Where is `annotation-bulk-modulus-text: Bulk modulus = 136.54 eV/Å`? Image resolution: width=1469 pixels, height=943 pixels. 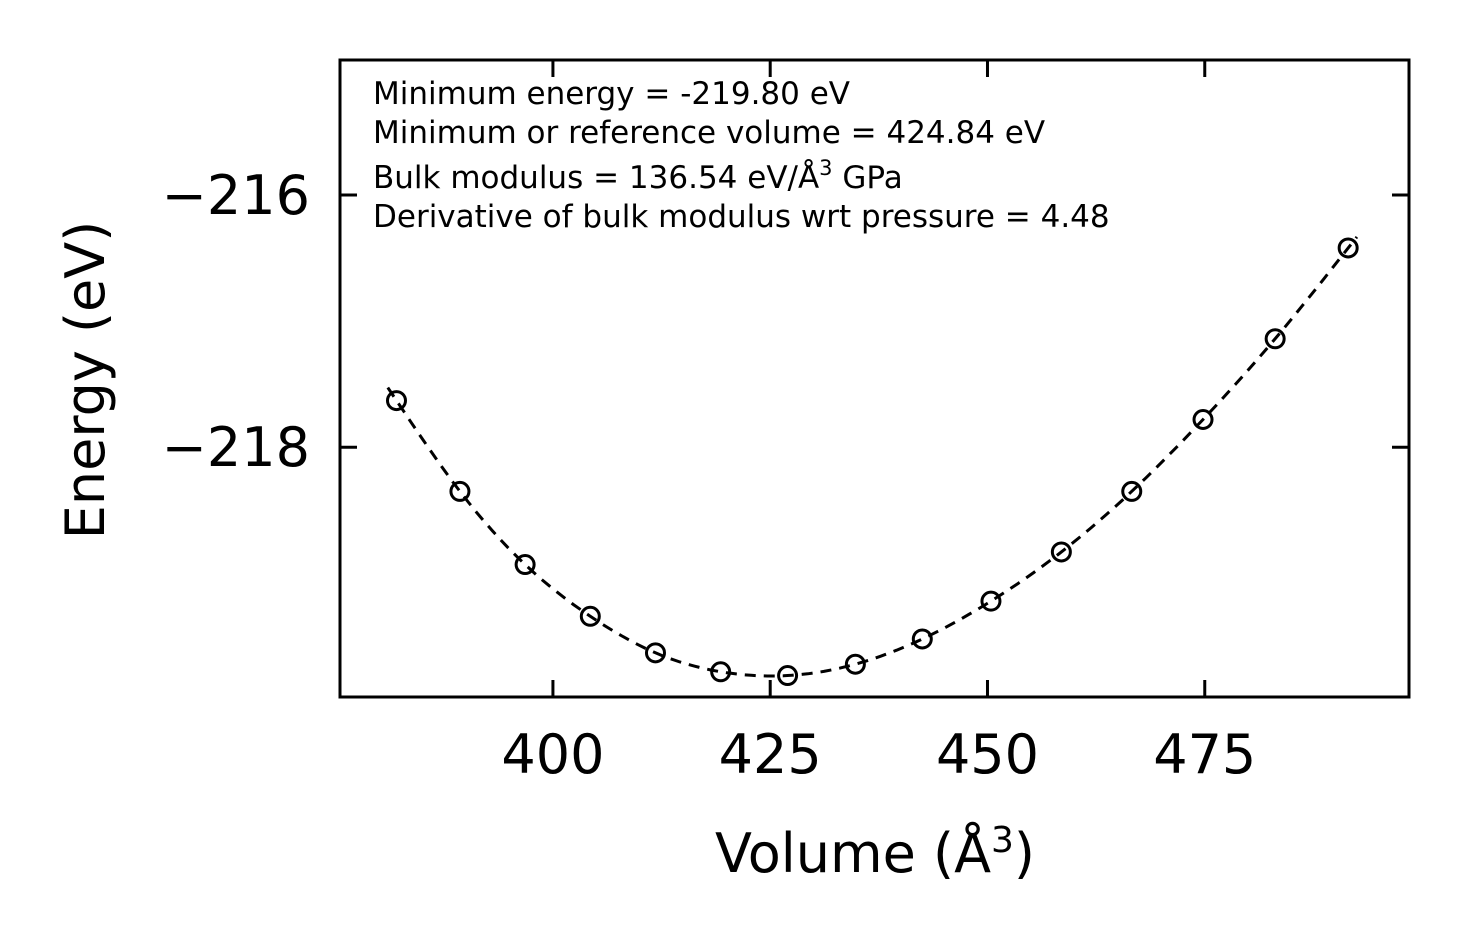
annotation-bulk-modulus-text: Bulk modulus = 136.54 eV/Å is located at coordinates (596, 178).